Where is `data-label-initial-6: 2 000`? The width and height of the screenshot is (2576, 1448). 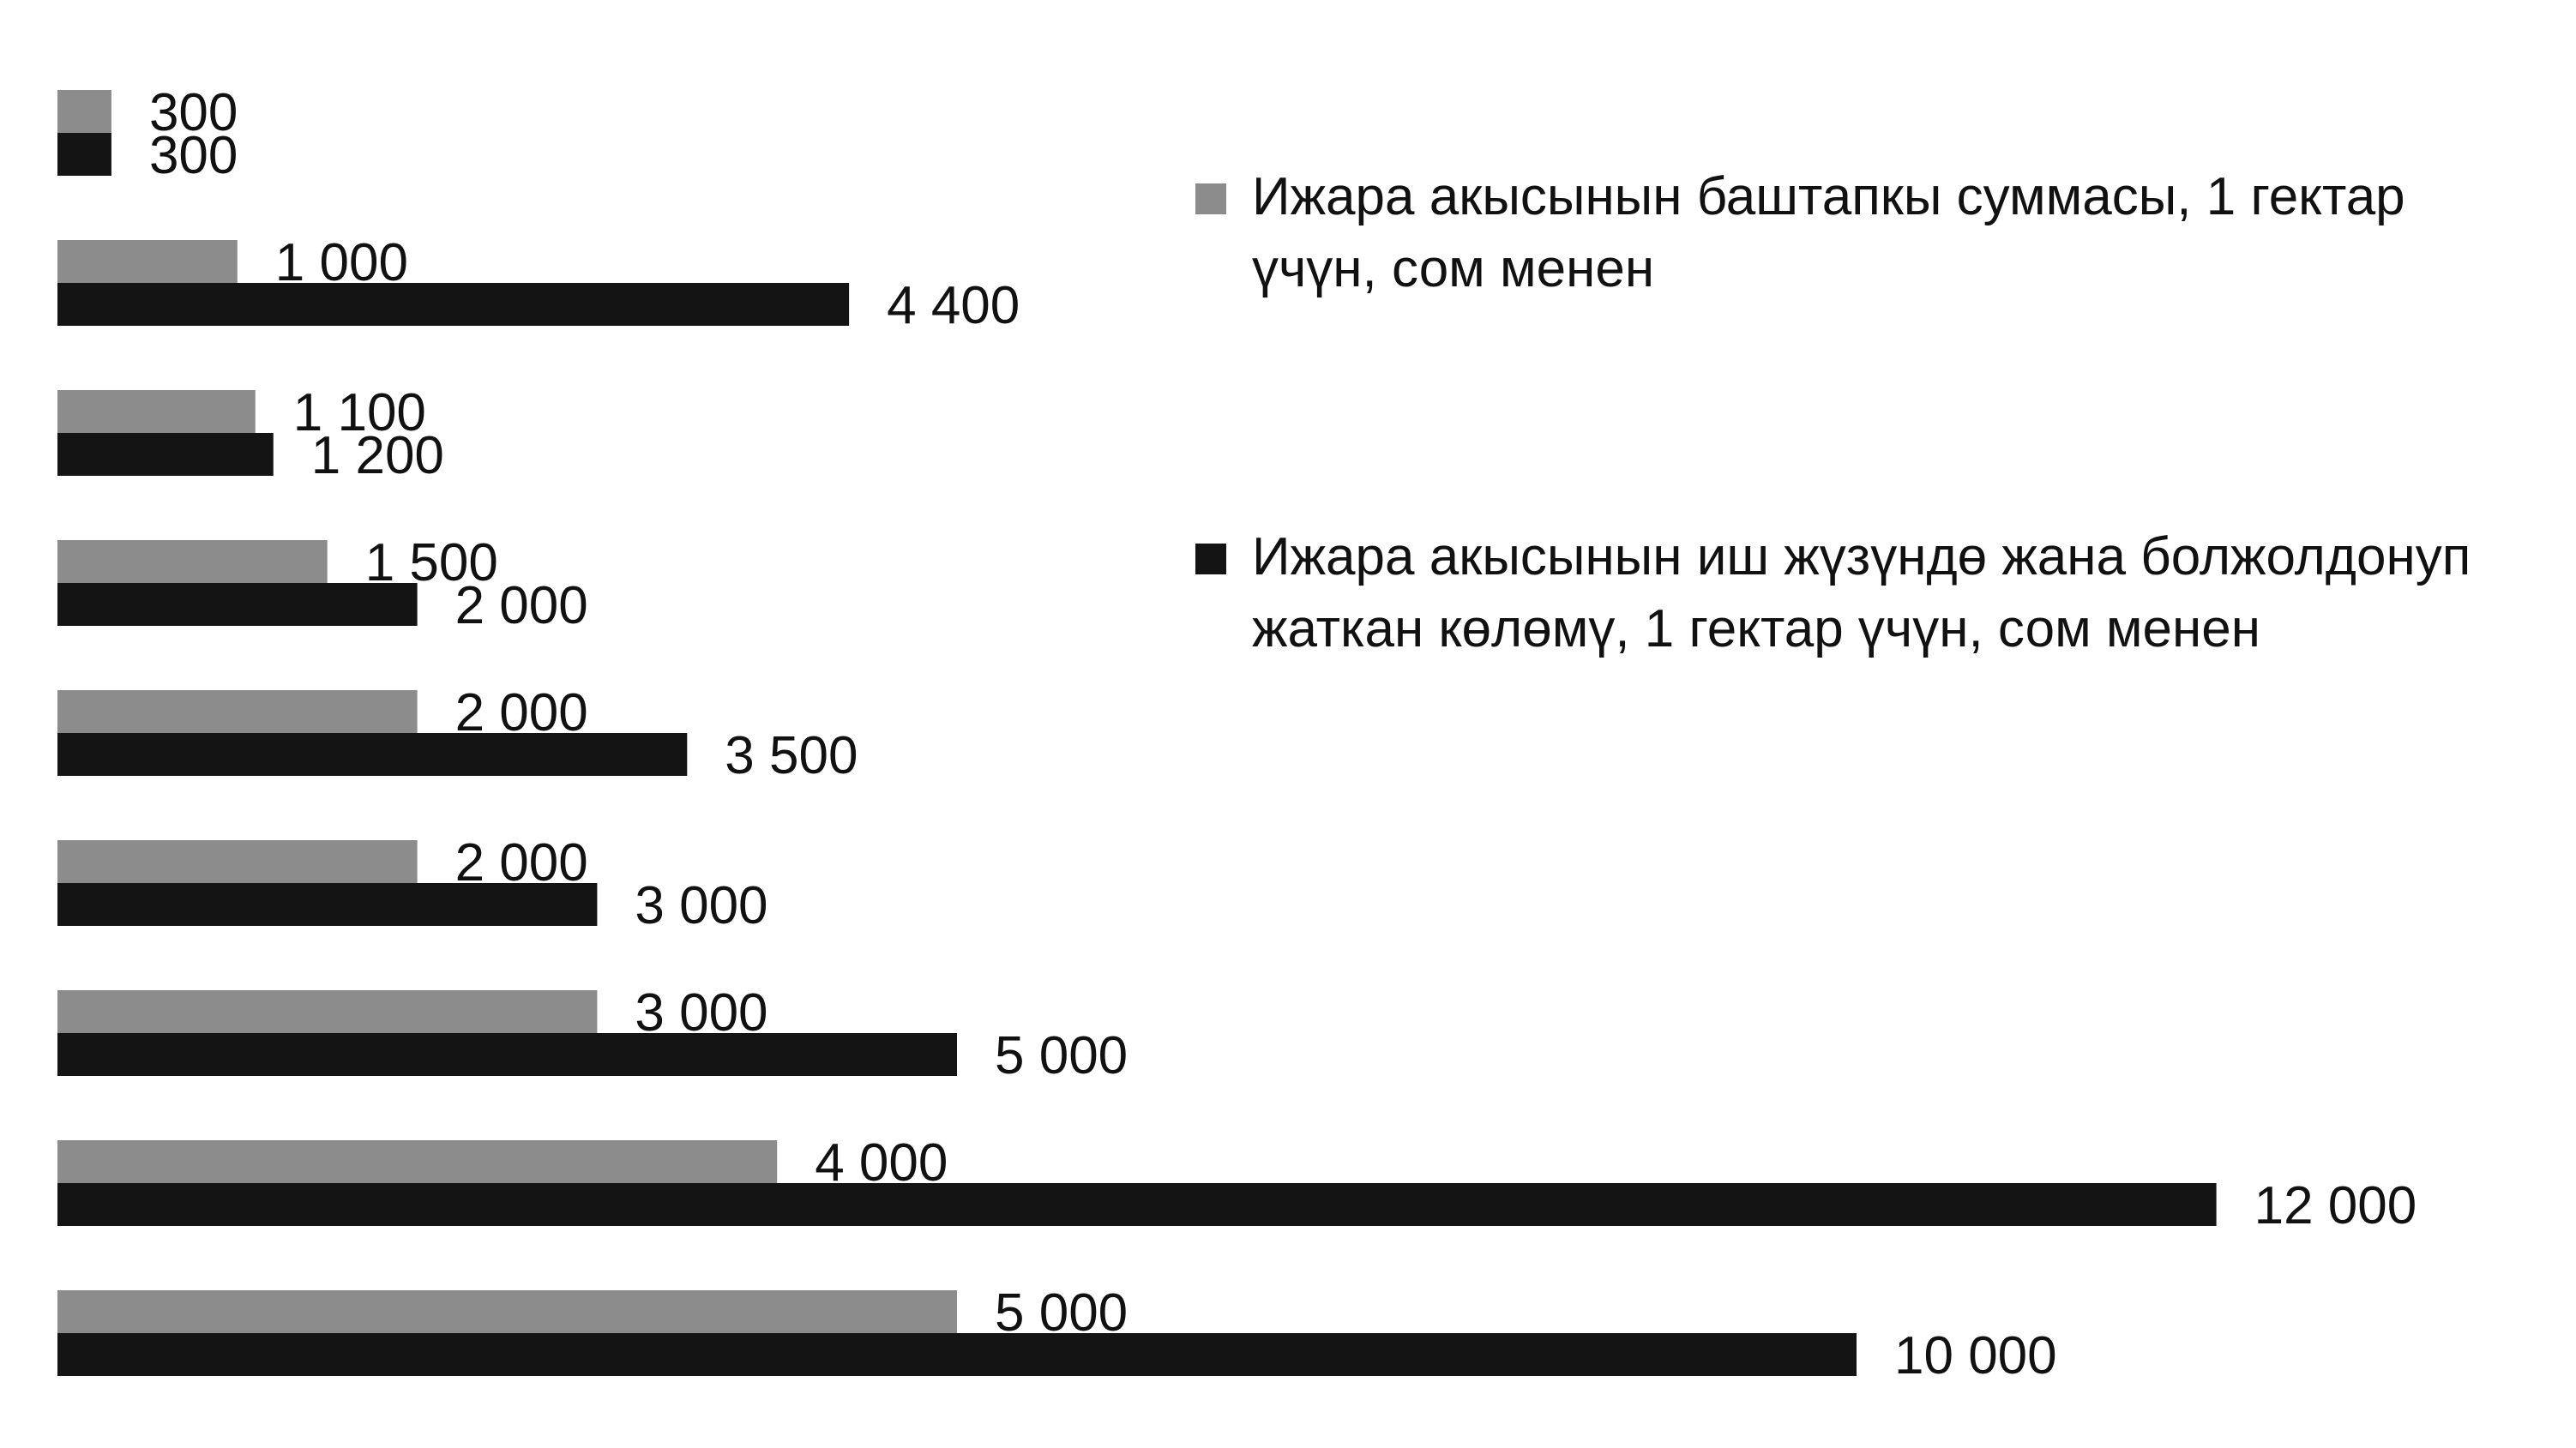 data-label-initial-6: 2 000 is located at coordinates (521, 862).